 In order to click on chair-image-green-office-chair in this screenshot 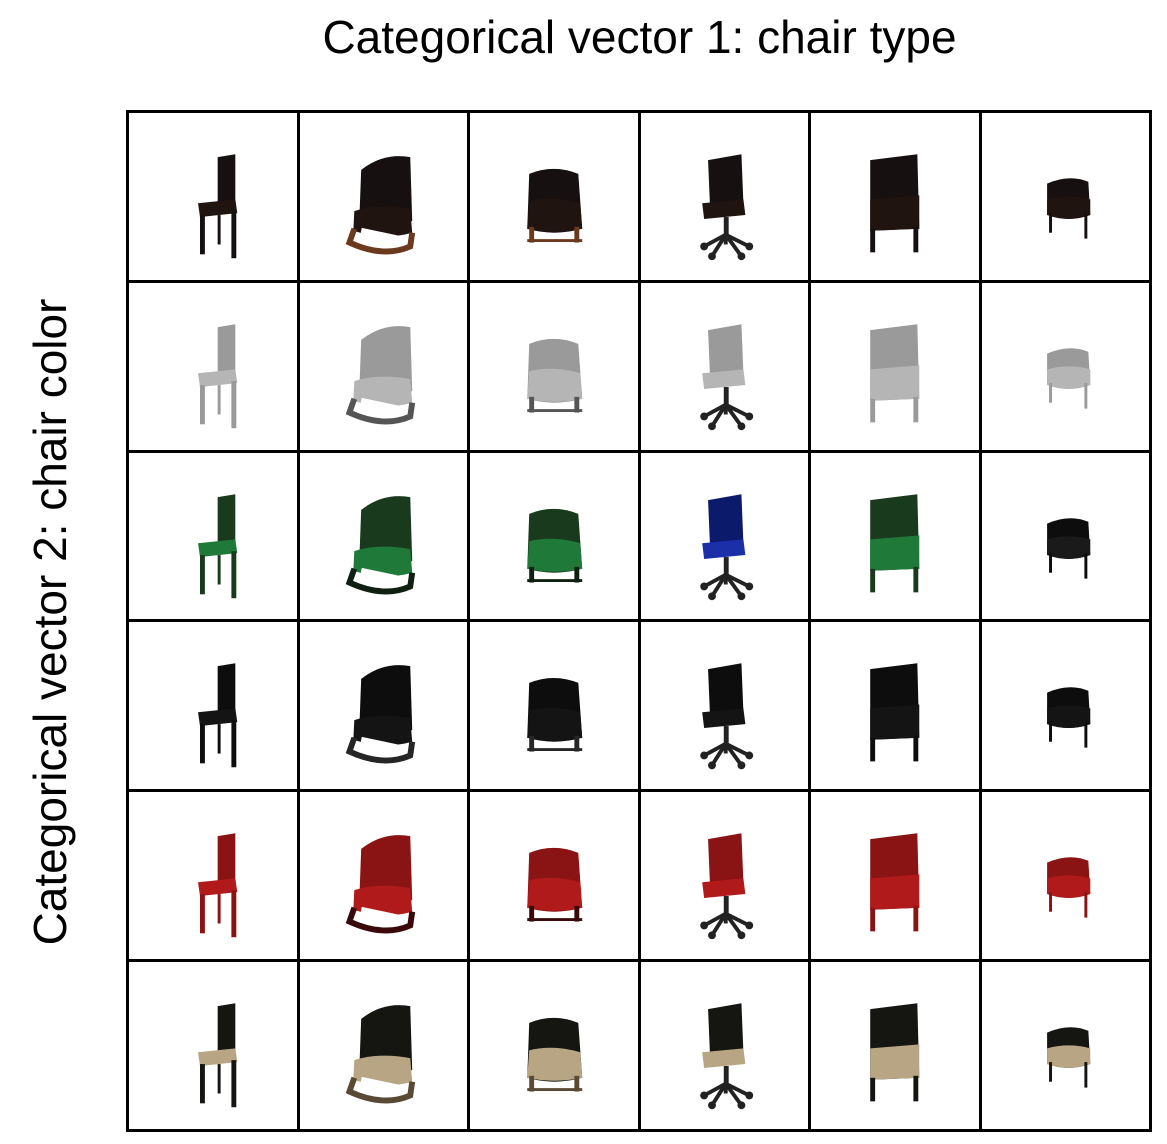, I will do `click(724, 536)`.